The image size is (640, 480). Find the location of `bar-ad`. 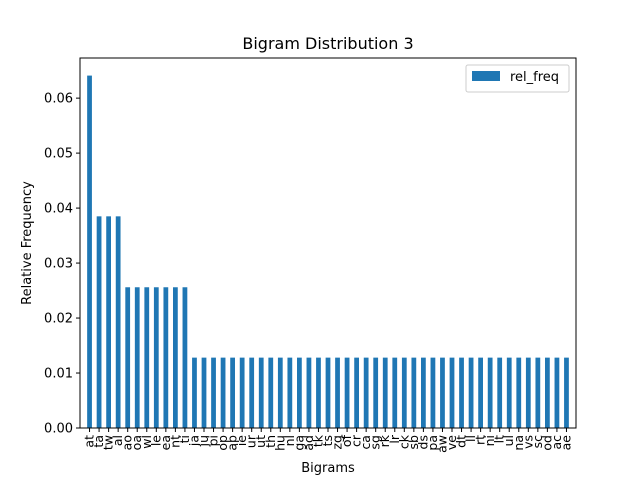

bar-ad is located at coordinates (309, 392).